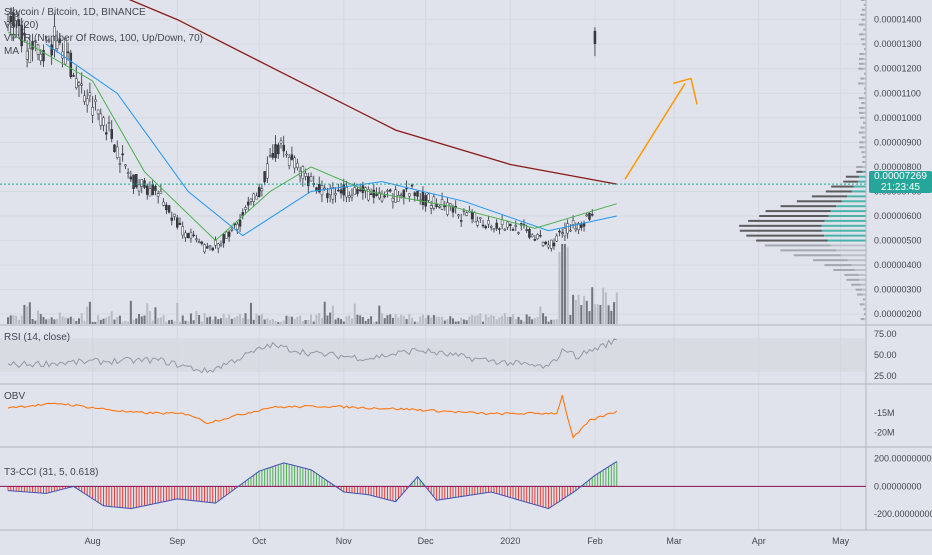  Describe the element at coordinates (898, 118) in the screenshot. I see `price-axis-label: 0.00001000` at that location.